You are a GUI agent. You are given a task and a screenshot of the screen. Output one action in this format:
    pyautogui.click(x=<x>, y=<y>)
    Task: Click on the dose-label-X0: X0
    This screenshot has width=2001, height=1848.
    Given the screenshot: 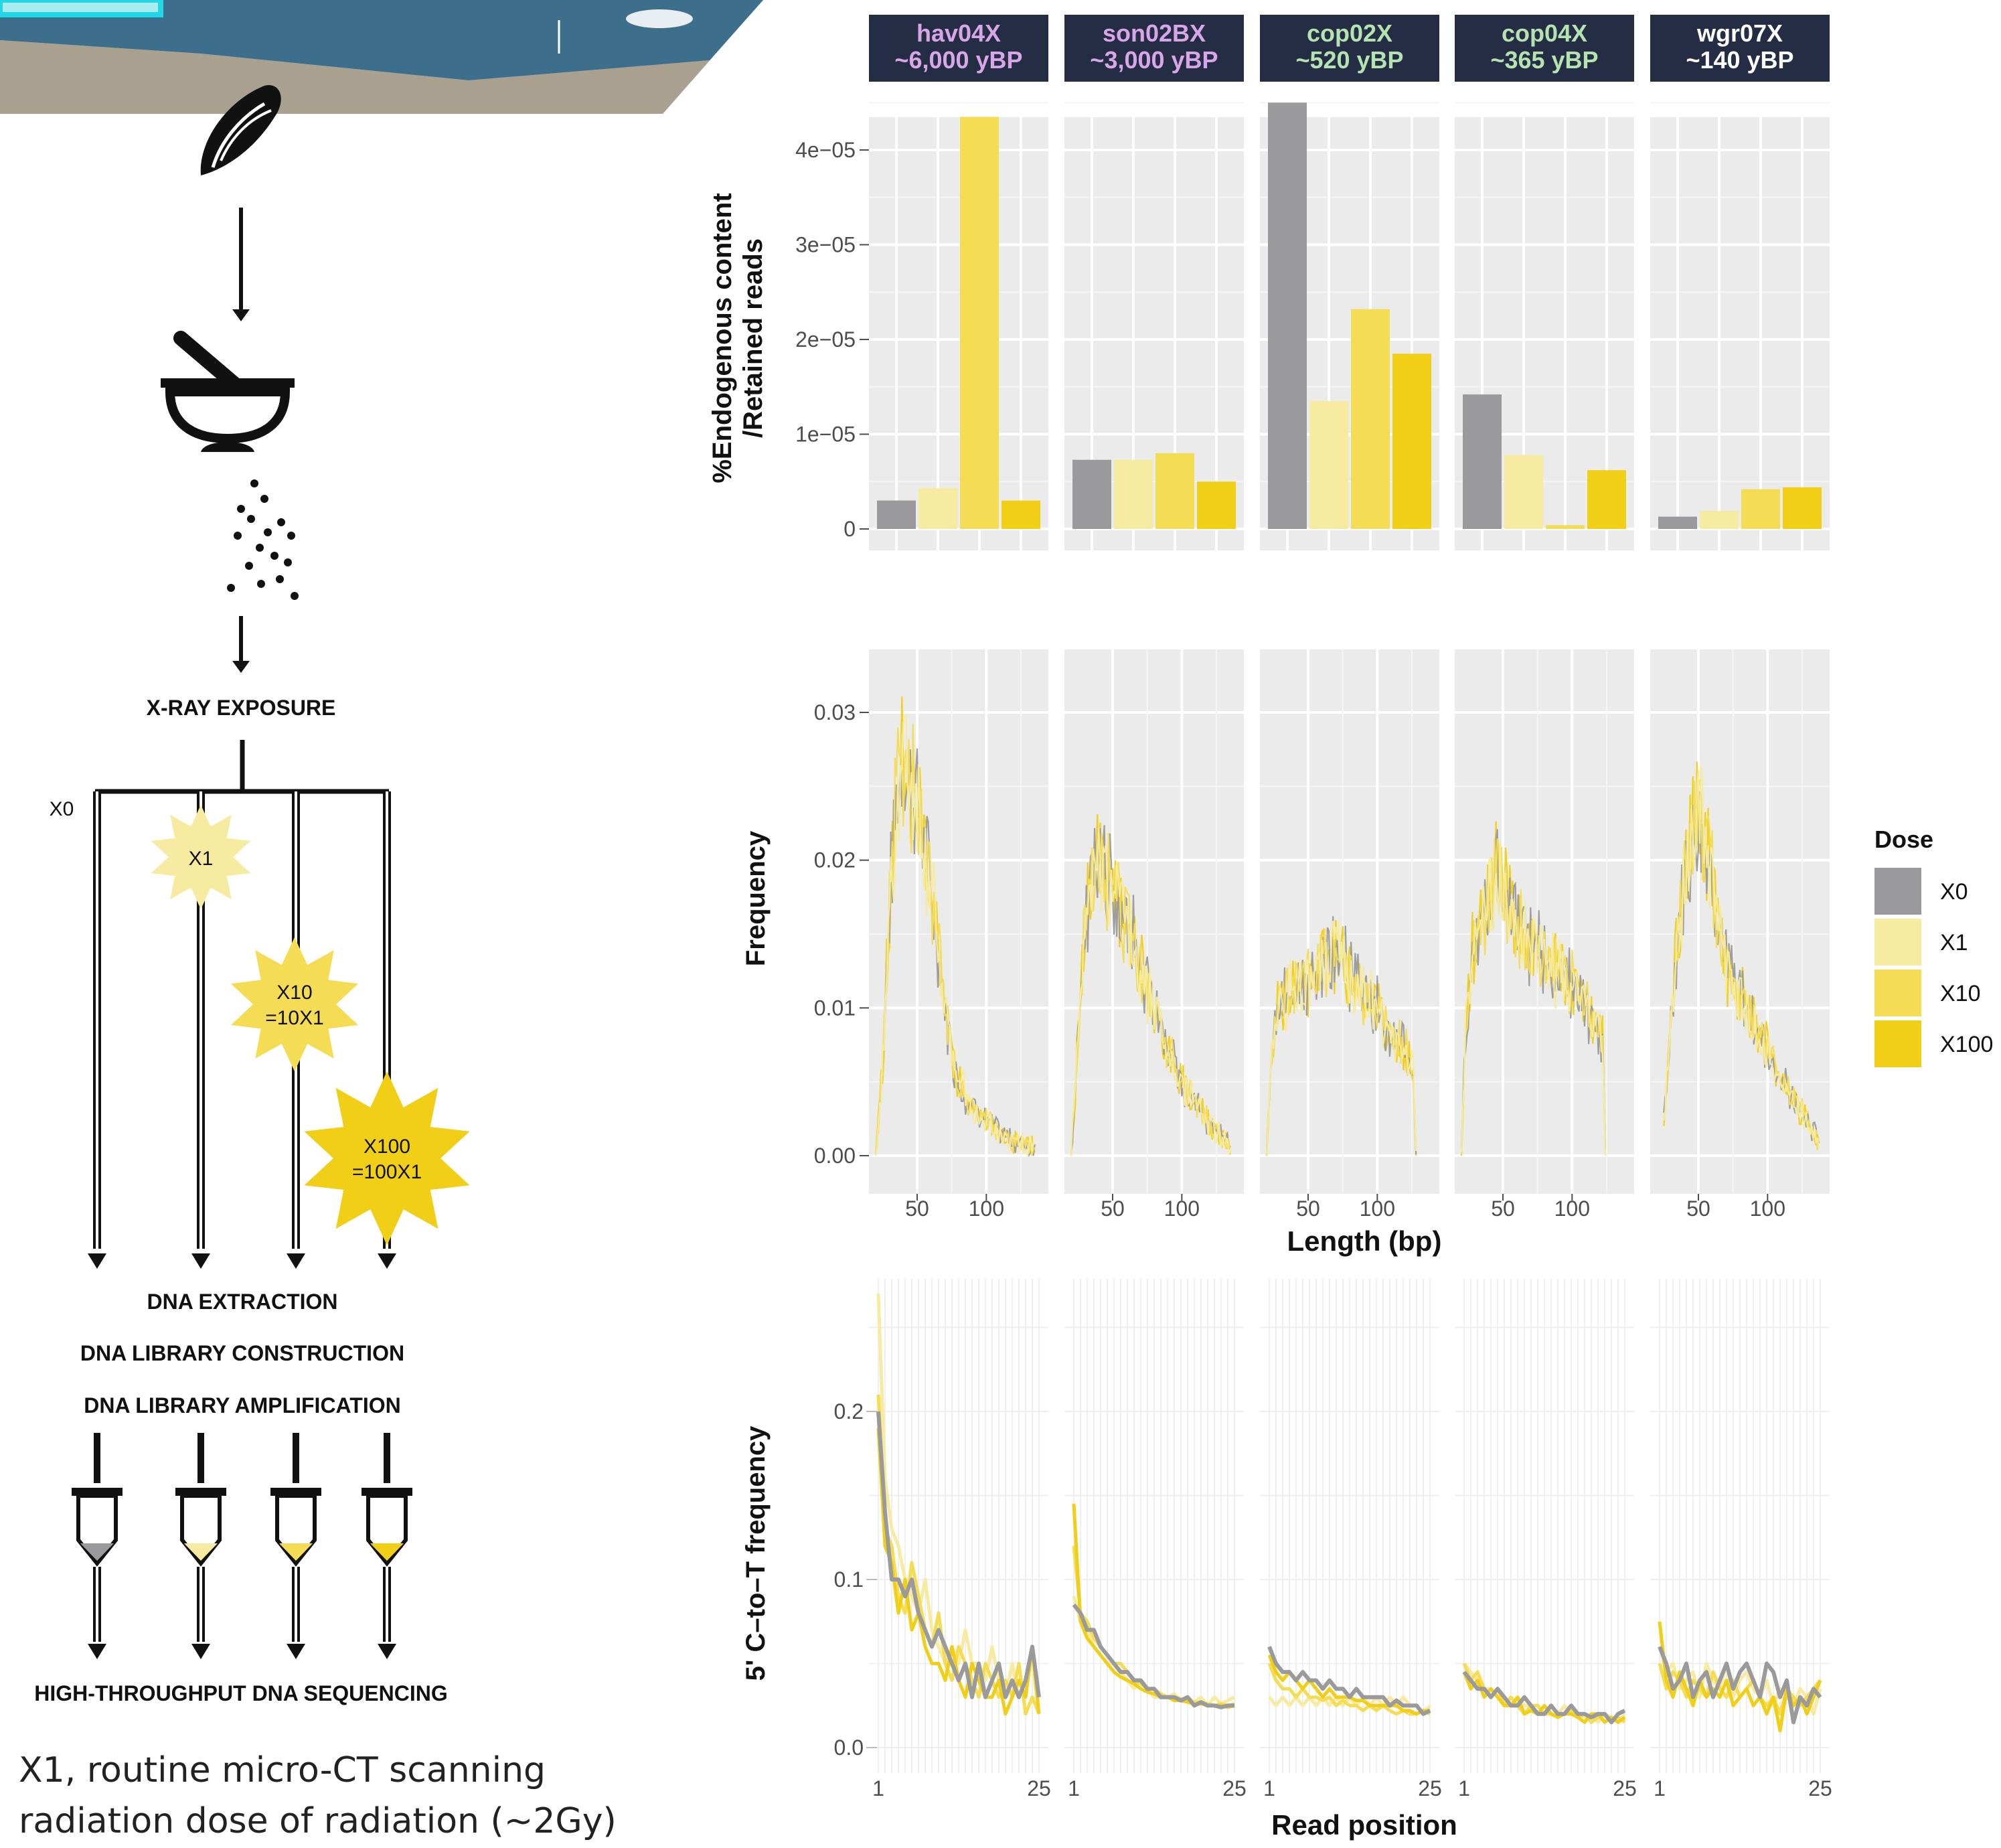 What is the action you would take?
    pyautogui.click(x=62, y=809)
    